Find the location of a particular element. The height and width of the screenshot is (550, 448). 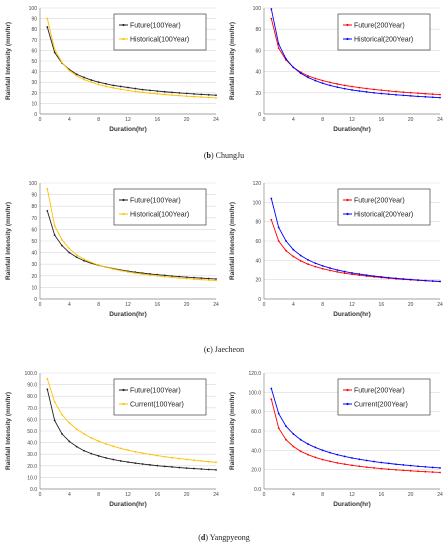

y-tick-label: 80.0 is located at coordinates (32, 397).